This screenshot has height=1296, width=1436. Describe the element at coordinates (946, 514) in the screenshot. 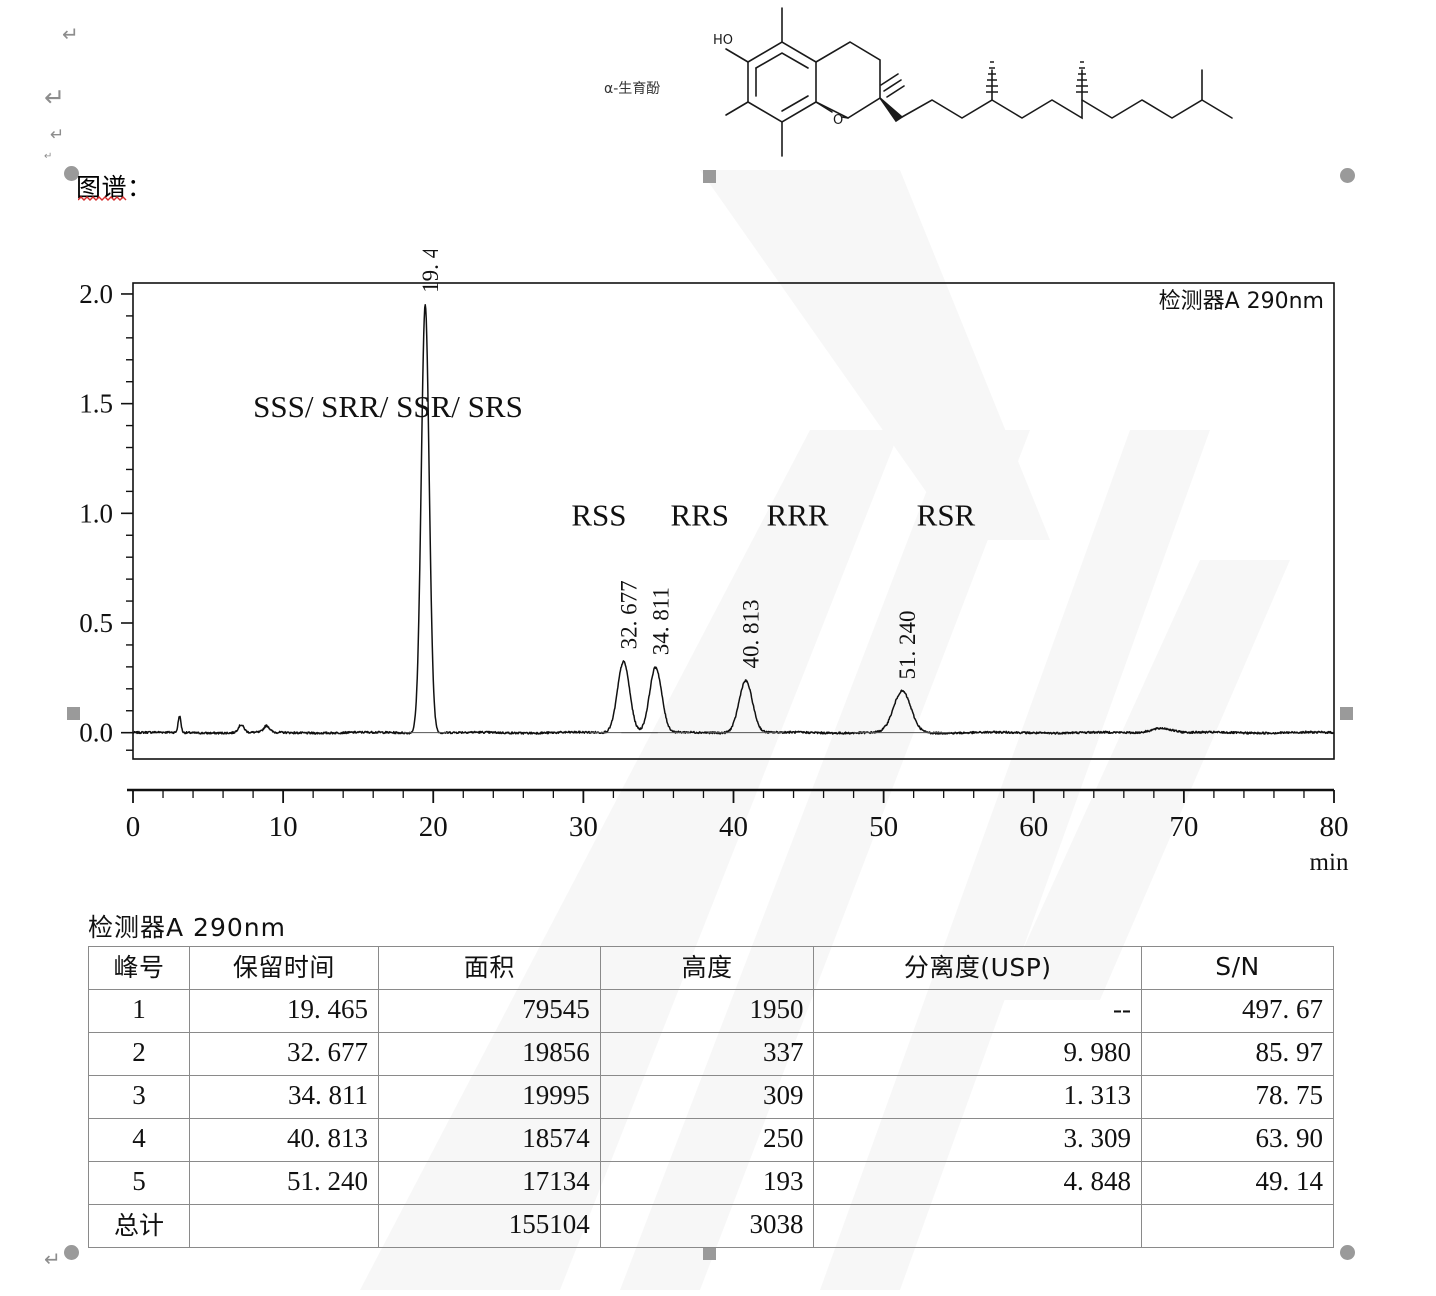

I see `svg-text: RSR` at that location.